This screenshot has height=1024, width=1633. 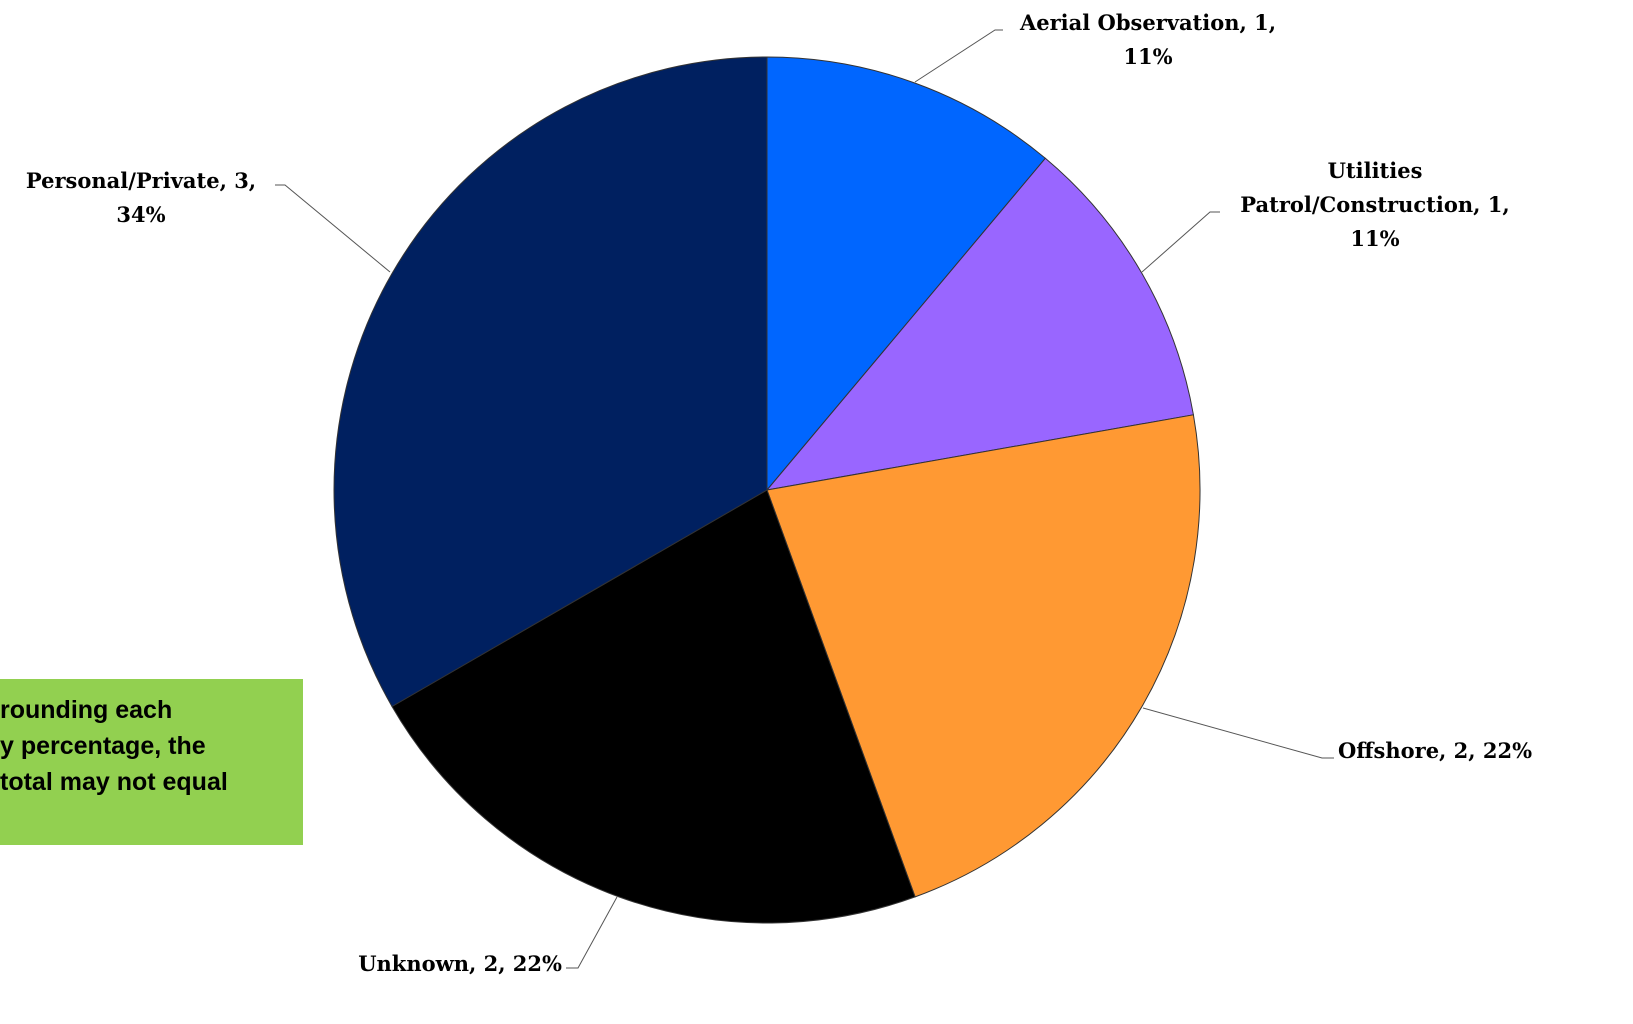 I want to click on data-label: Utilities Patrol/Construction, 1, 11%, so click(x=1374, y=204).